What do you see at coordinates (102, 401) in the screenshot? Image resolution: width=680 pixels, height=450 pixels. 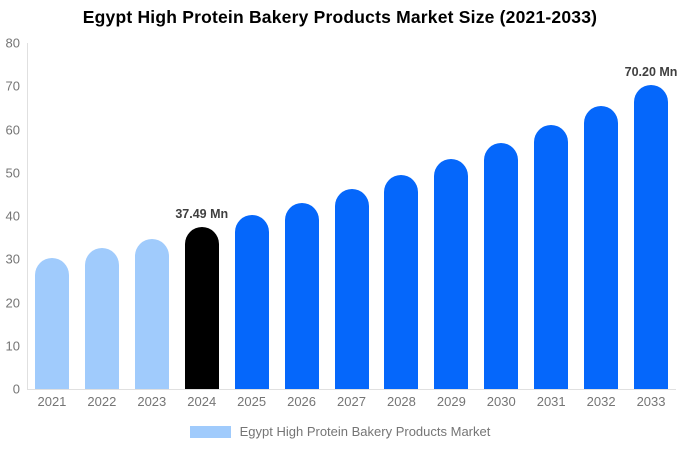 I see `x-axis-label-2022: 2022` at bounding box center [102, 401].